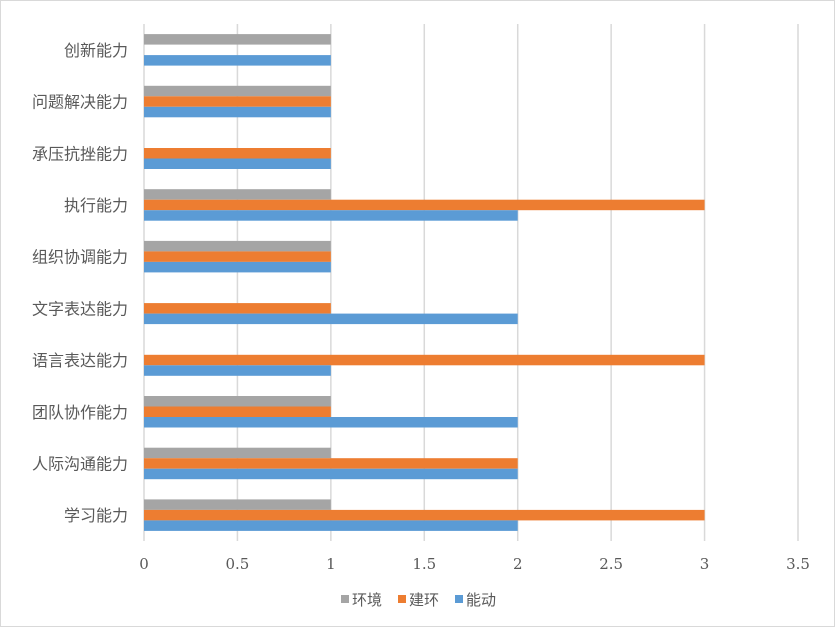 This screenshot has height=632, width=835. Describe the element at coordinates (96, 50) in the screenshot. I see `category-label: 创新能力` at that location.